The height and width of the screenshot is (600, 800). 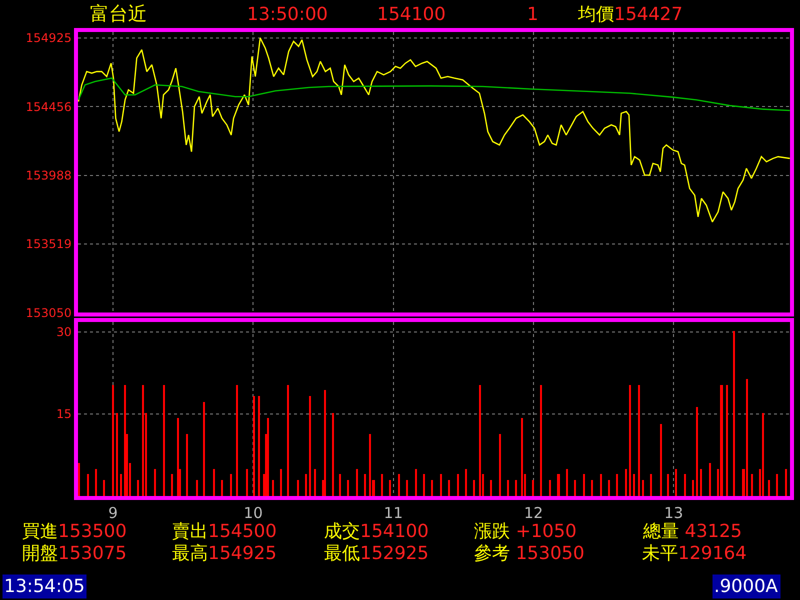 What do you see at coordinates (525, 531) in the screenshot?
I see `text: 漲跌 +1050` at bounding box center [525, 531].